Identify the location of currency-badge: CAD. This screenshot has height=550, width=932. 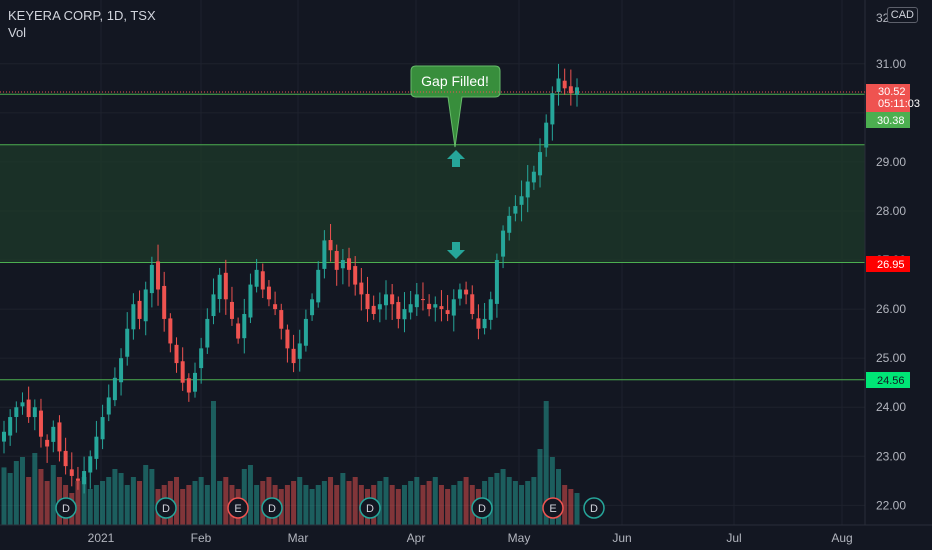
(902, 15).